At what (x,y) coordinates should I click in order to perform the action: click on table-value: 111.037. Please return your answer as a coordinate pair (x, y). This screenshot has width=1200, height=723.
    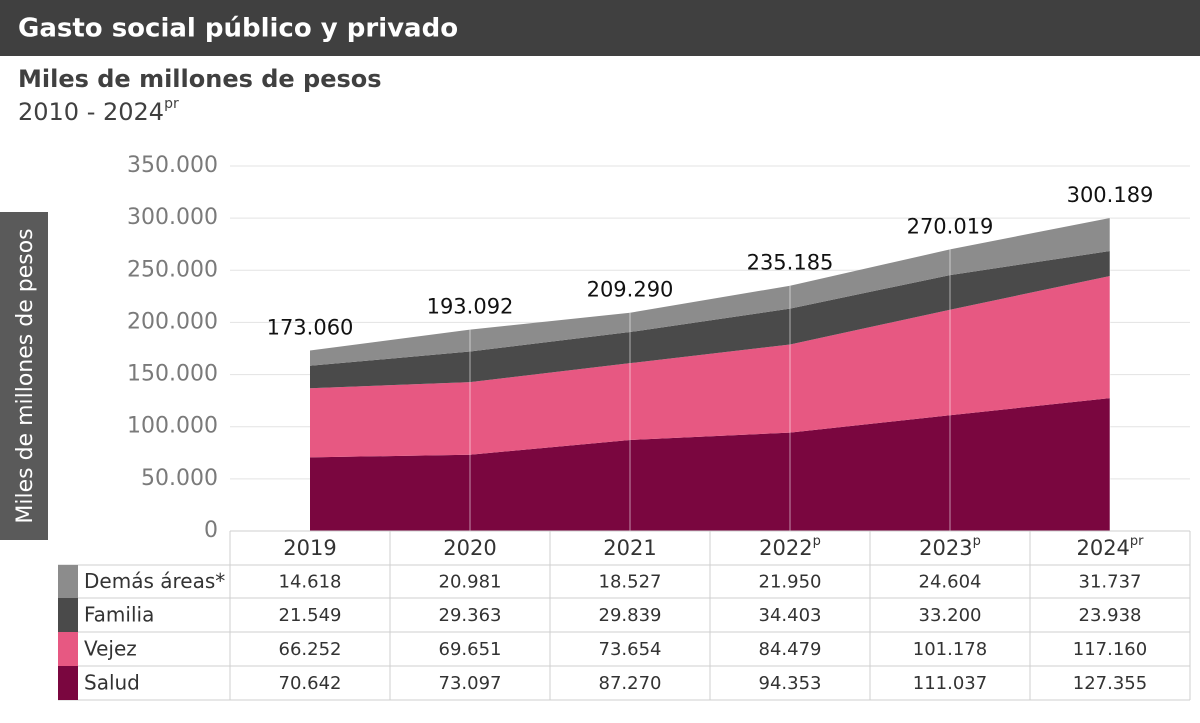
    Looking at the image, I should click on (950, 683).